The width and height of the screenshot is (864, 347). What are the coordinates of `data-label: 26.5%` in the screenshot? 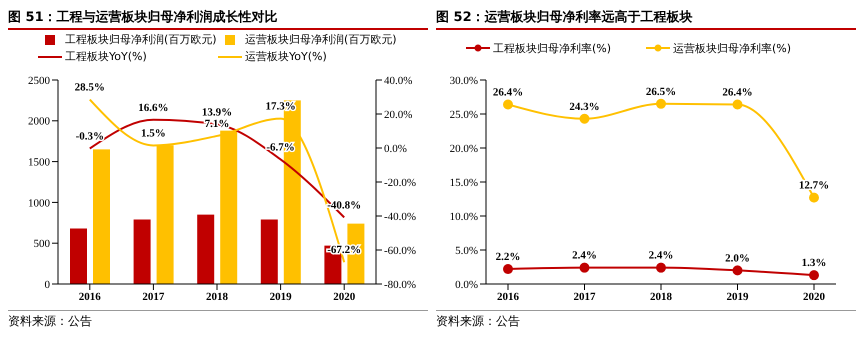 It's located at (661, 92).